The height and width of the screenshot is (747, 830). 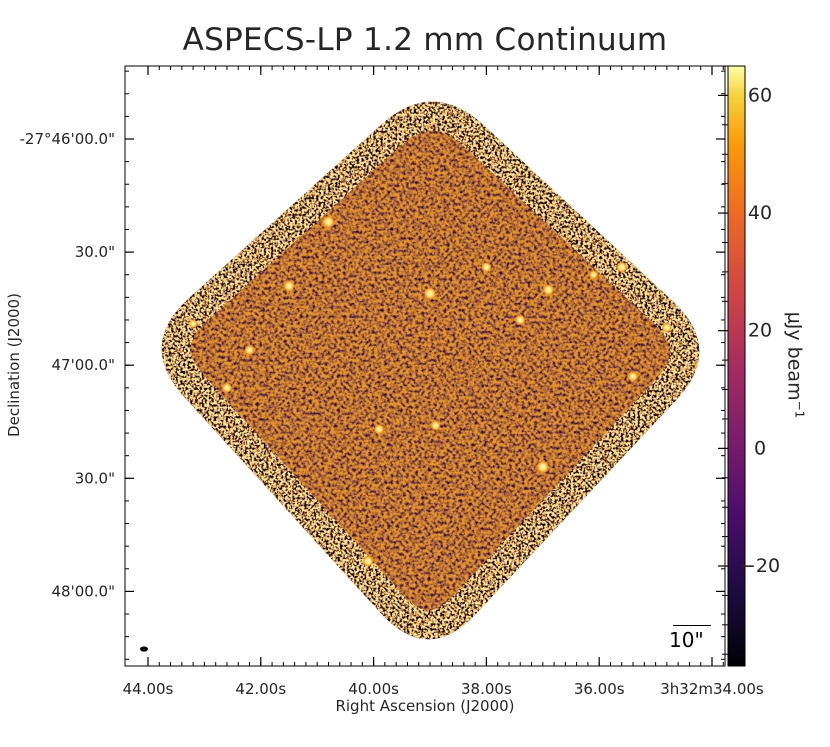 I want to click on colorbar, so click(x=736, y=366).